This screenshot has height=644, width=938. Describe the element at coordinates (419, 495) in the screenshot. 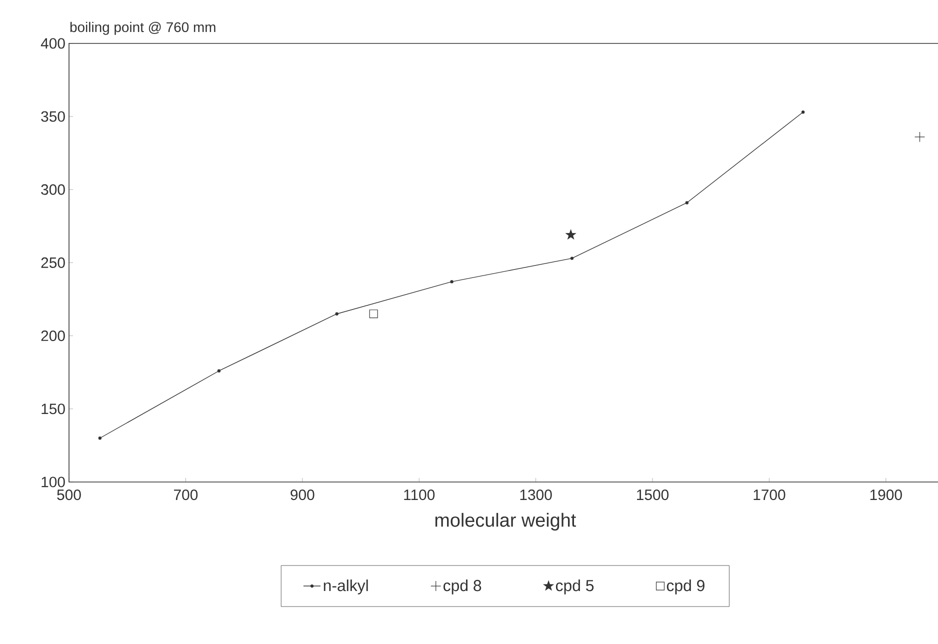

I see `x-tick-label: 1100` at that location.